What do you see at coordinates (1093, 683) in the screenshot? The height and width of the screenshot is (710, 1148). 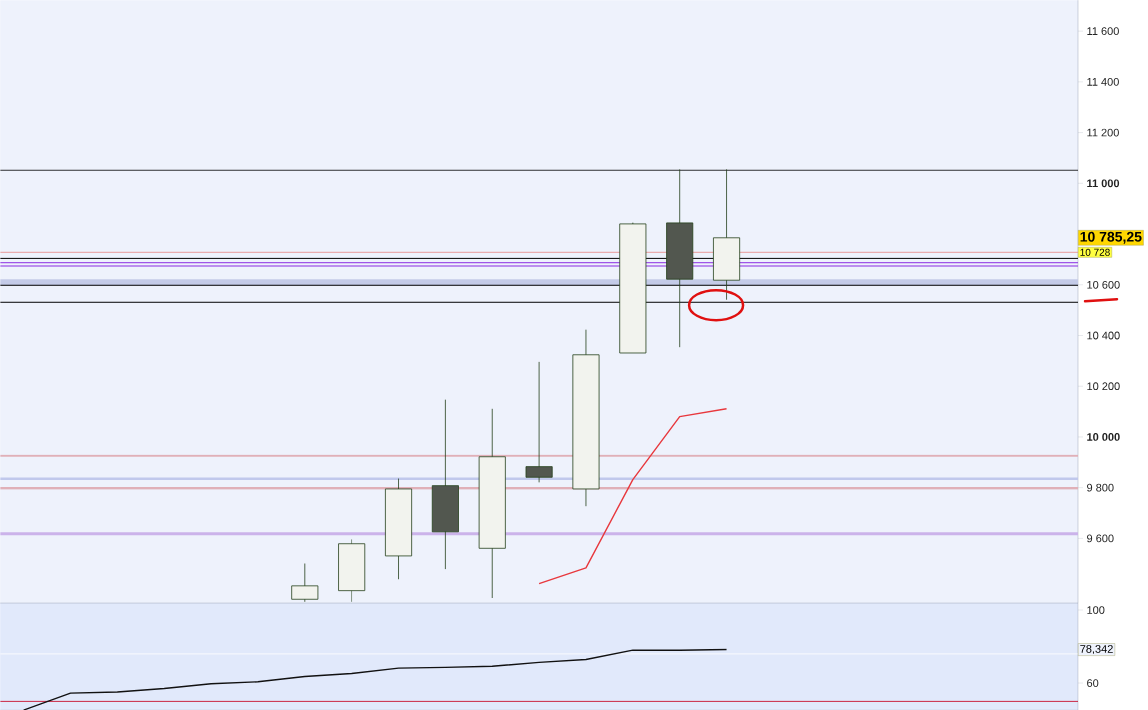 I see `y-tick-label: 60` at bounding box center [1093, 683].